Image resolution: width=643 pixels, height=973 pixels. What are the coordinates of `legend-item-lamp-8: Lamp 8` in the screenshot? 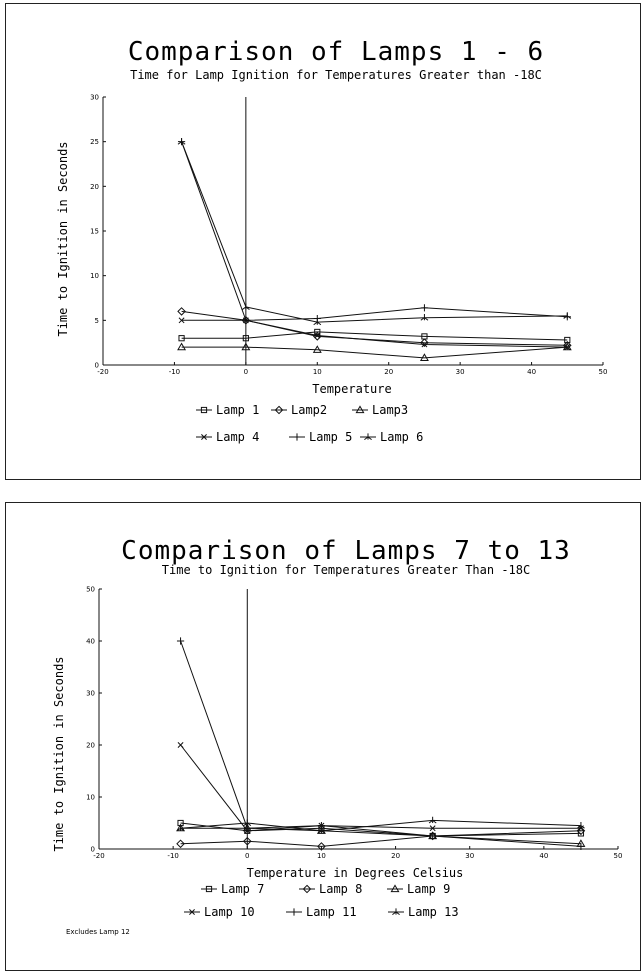 It's located at (330, 889).